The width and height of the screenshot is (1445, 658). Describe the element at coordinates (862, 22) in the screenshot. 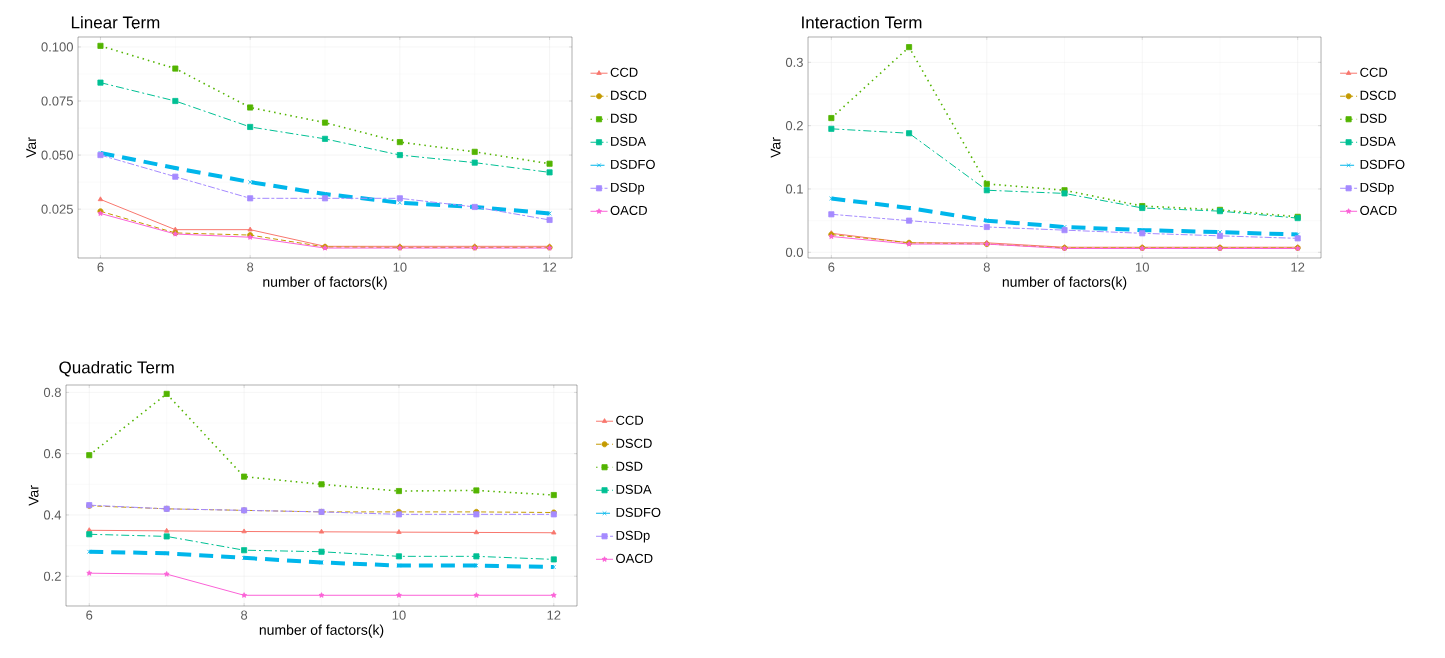

I see `chart-title: Interaction Term` at that location.